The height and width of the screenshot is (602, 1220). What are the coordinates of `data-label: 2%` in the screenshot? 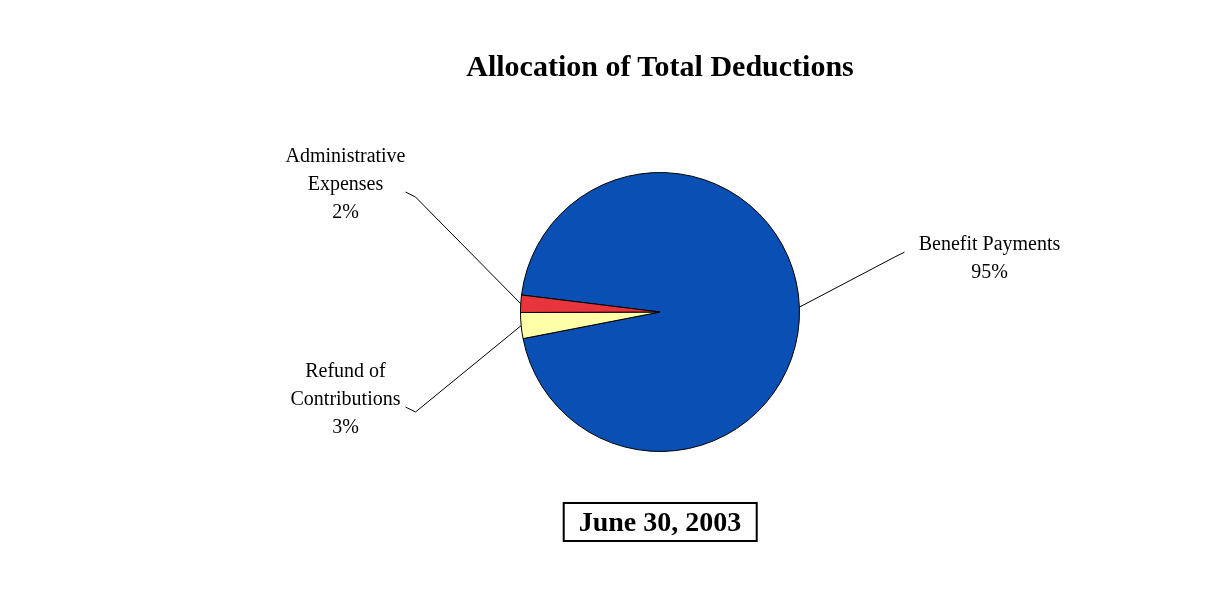 It's located at (345, 211).